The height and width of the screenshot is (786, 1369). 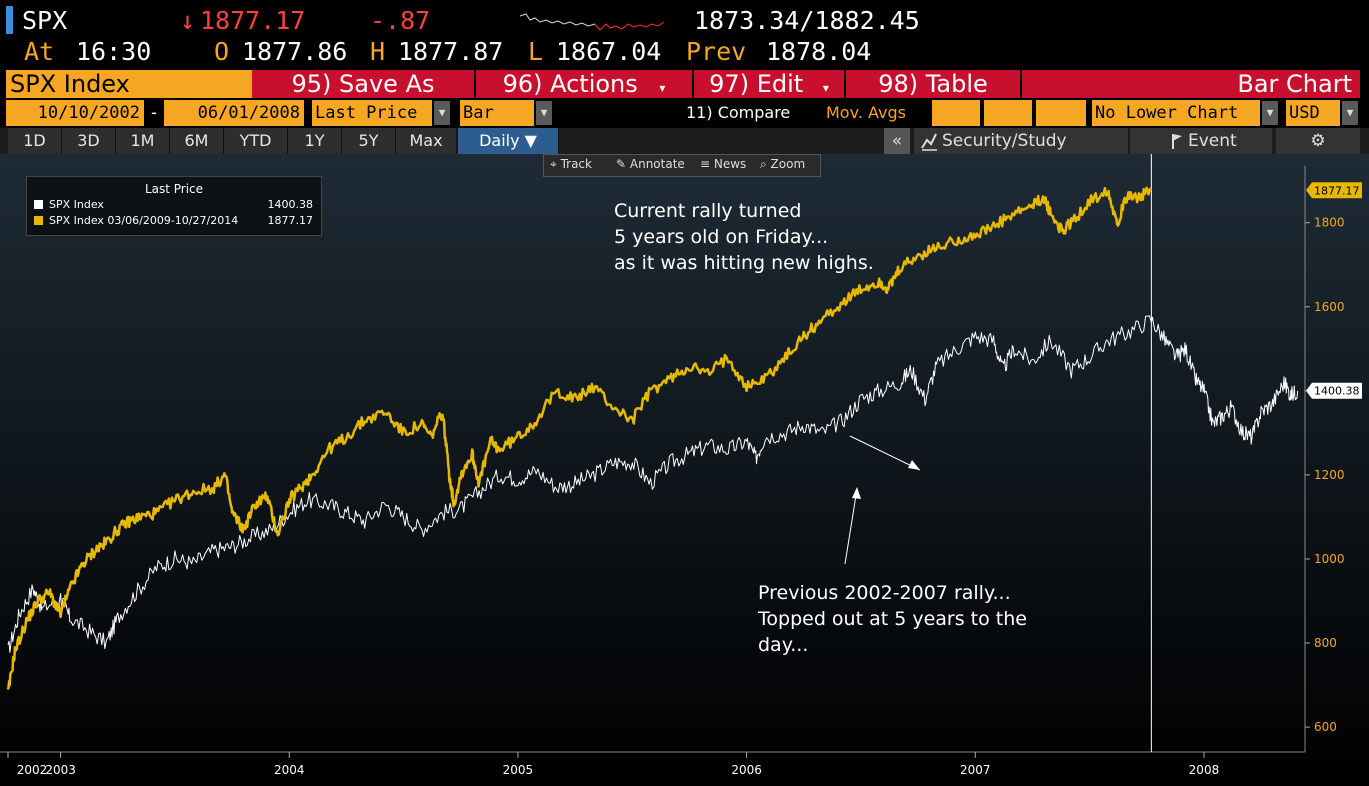 I want to click on legend-entry-1-name: SPX Index, so click(x=76, y=204).